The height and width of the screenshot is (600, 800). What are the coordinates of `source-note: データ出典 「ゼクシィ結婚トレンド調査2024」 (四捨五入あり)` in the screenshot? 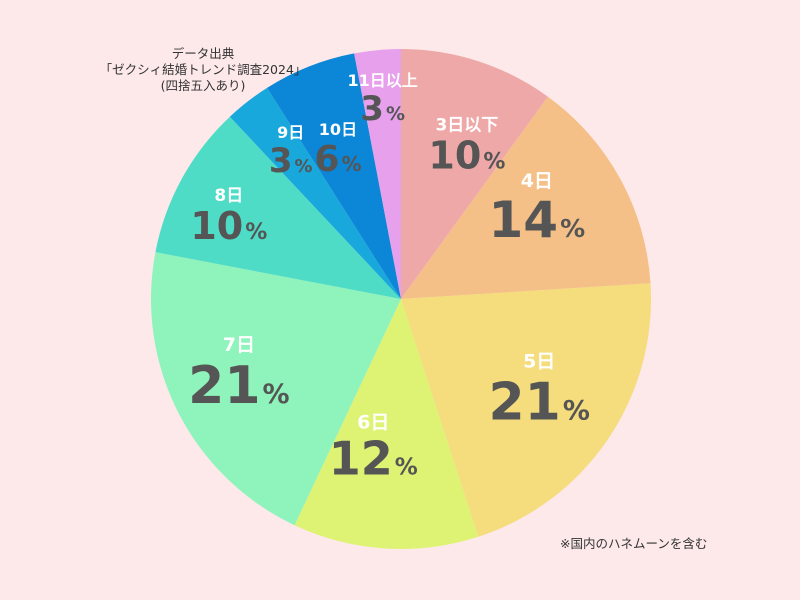 It's located at (203, 70).